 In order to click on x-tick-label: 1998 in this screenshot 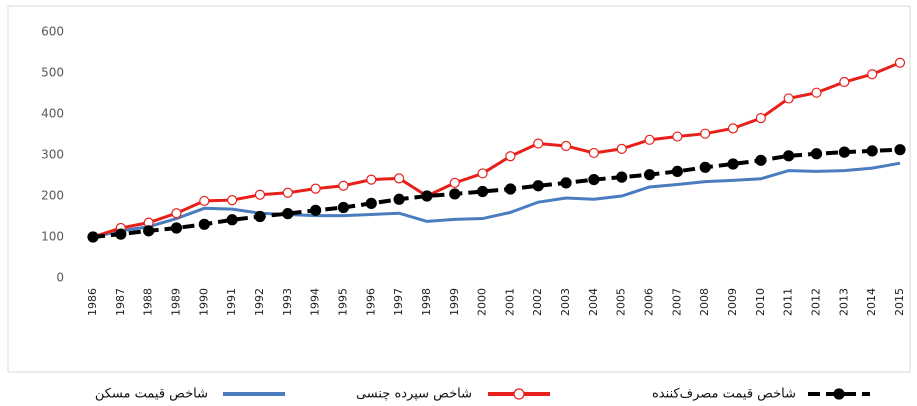, I will do `click(426, 302)`.